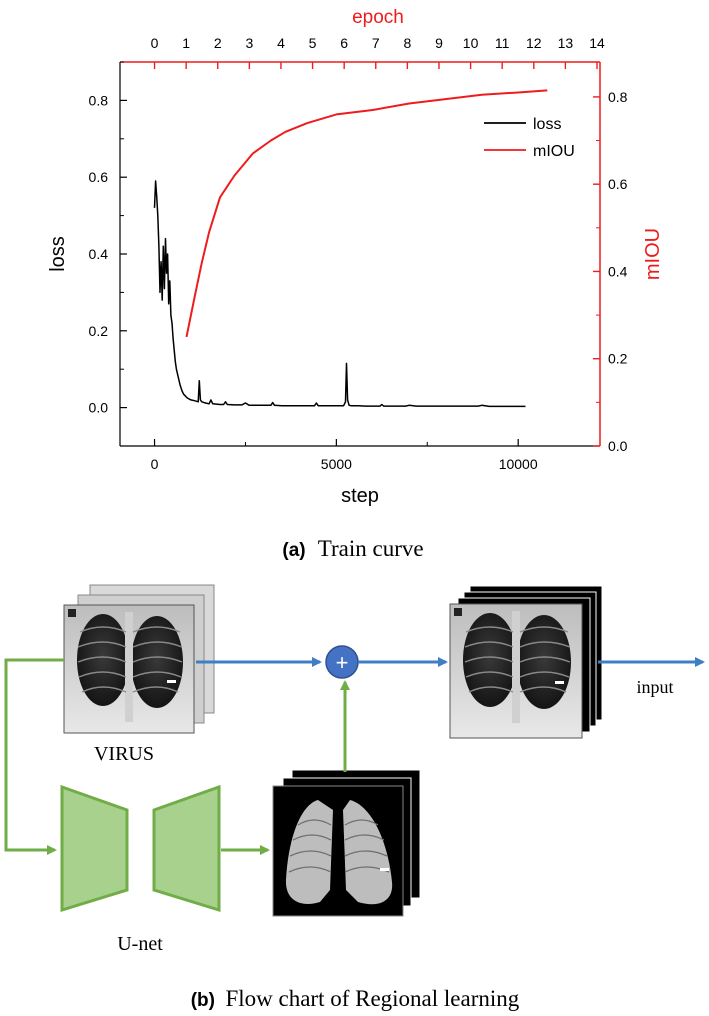  What do you see at coordinates (471, 43) in the screenshot?
I see `top-tick-label: 10` at bounding box center [471, 43].